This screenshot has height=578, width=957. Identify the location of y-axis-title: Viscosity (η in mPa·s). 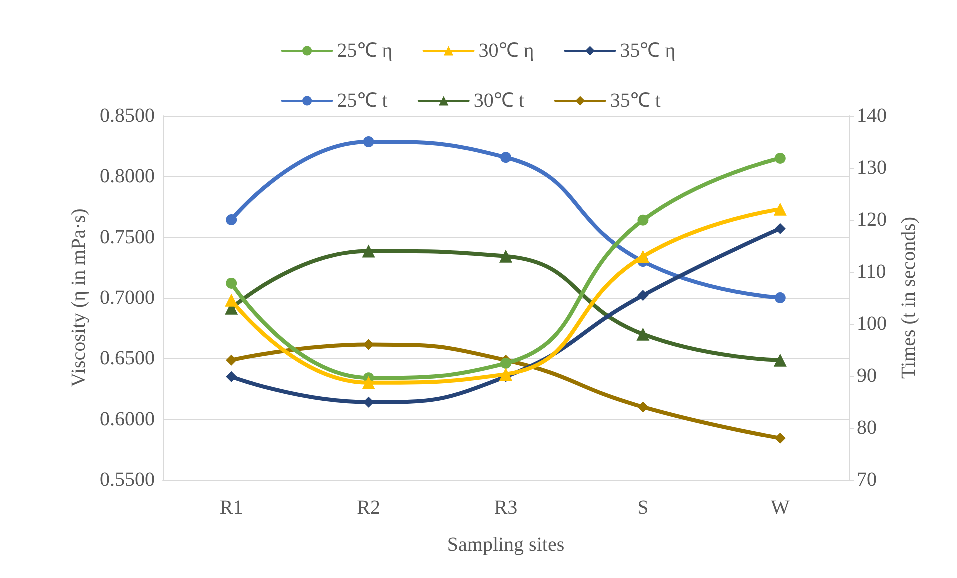
(79, 298).